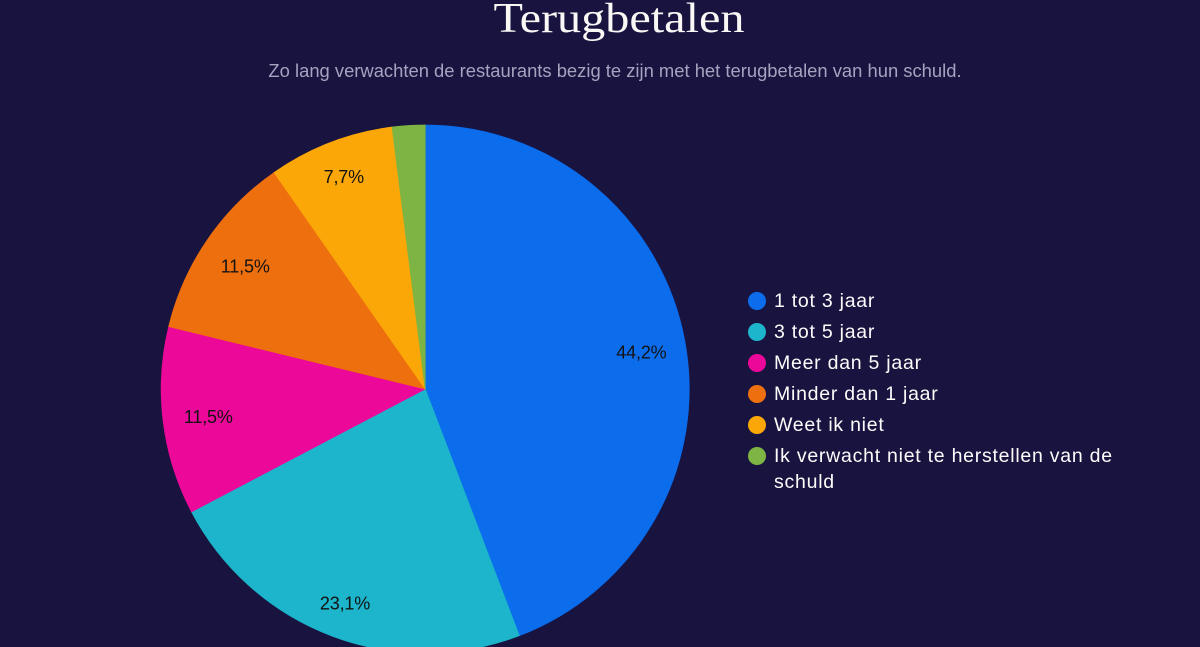 The width and height of the screenshot is (1200, 647). I want to click on svg-text: 44,2%, so click(641, 353).